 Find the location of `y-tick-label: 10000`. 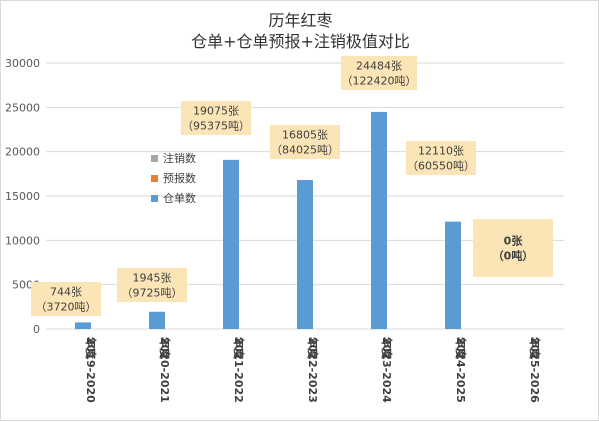

y-tick-label: 10000 is located at coordinates (22, 240).